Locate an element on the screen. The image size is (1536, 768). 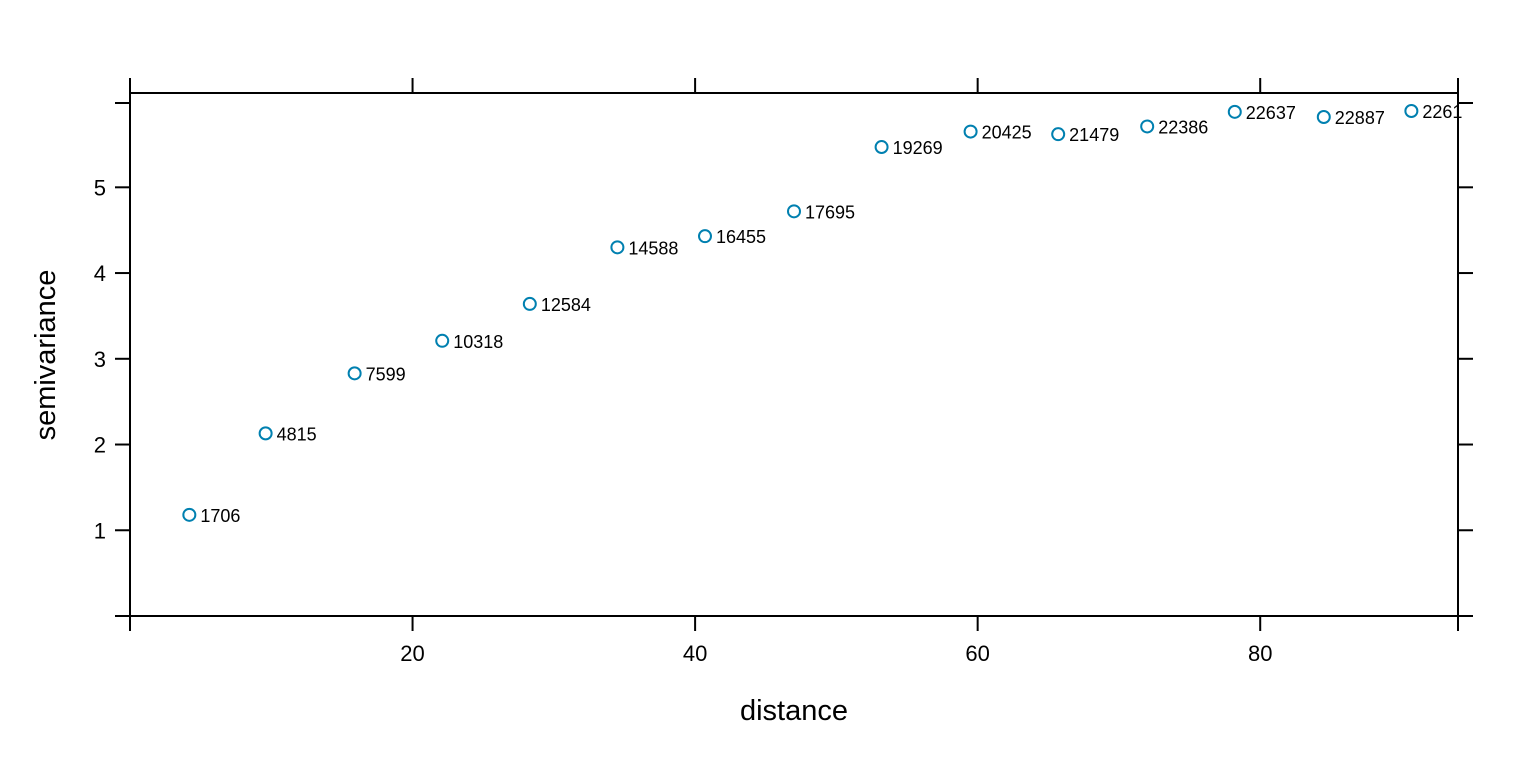
data-point-label: 12584 is located at coordinates (566, 305).